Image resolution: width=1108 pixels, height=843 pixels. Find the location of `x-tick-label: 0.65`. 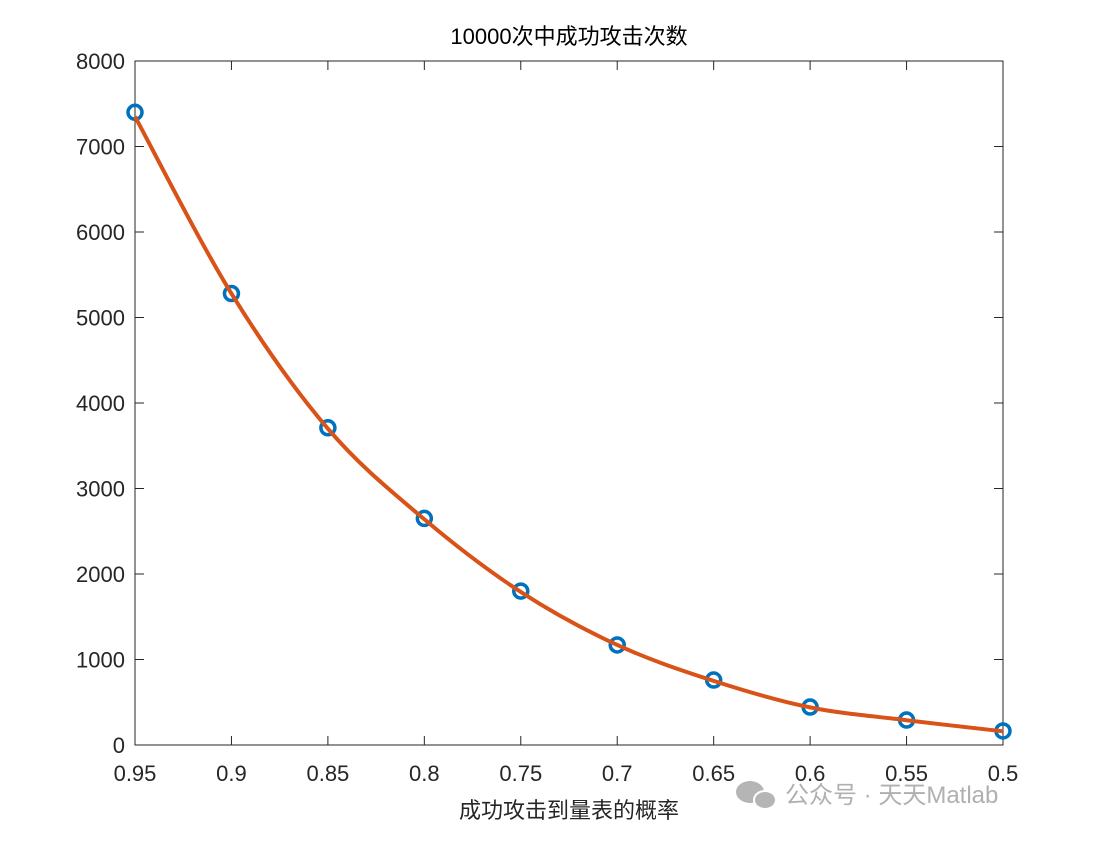

x-tick-label: 0.65 is located at coordinates (713, 773).